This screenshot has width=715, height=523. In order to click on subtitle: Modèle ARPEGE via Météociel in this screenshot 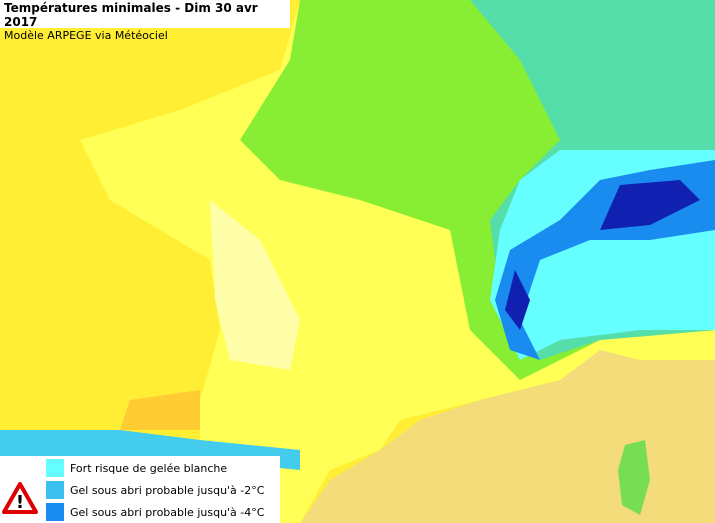, I will do `click(86, 35)`.